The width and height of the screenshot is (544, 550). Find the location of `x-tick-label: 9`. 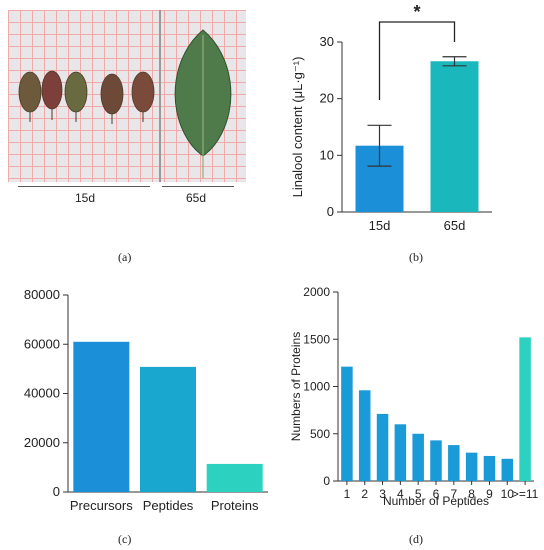

x-tick-label: 9 is located at coordinates (489, 494).